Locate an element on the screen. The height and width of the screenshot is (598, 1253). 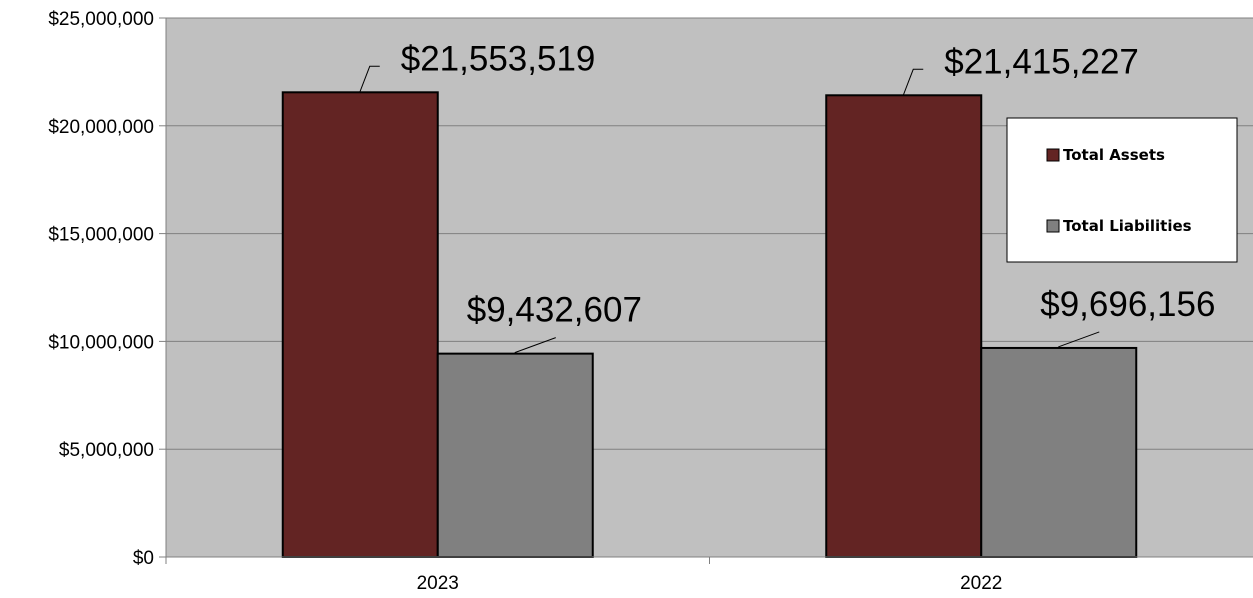
legend: Total Assets Total Liabilities is located at coordinates (1122, 190).